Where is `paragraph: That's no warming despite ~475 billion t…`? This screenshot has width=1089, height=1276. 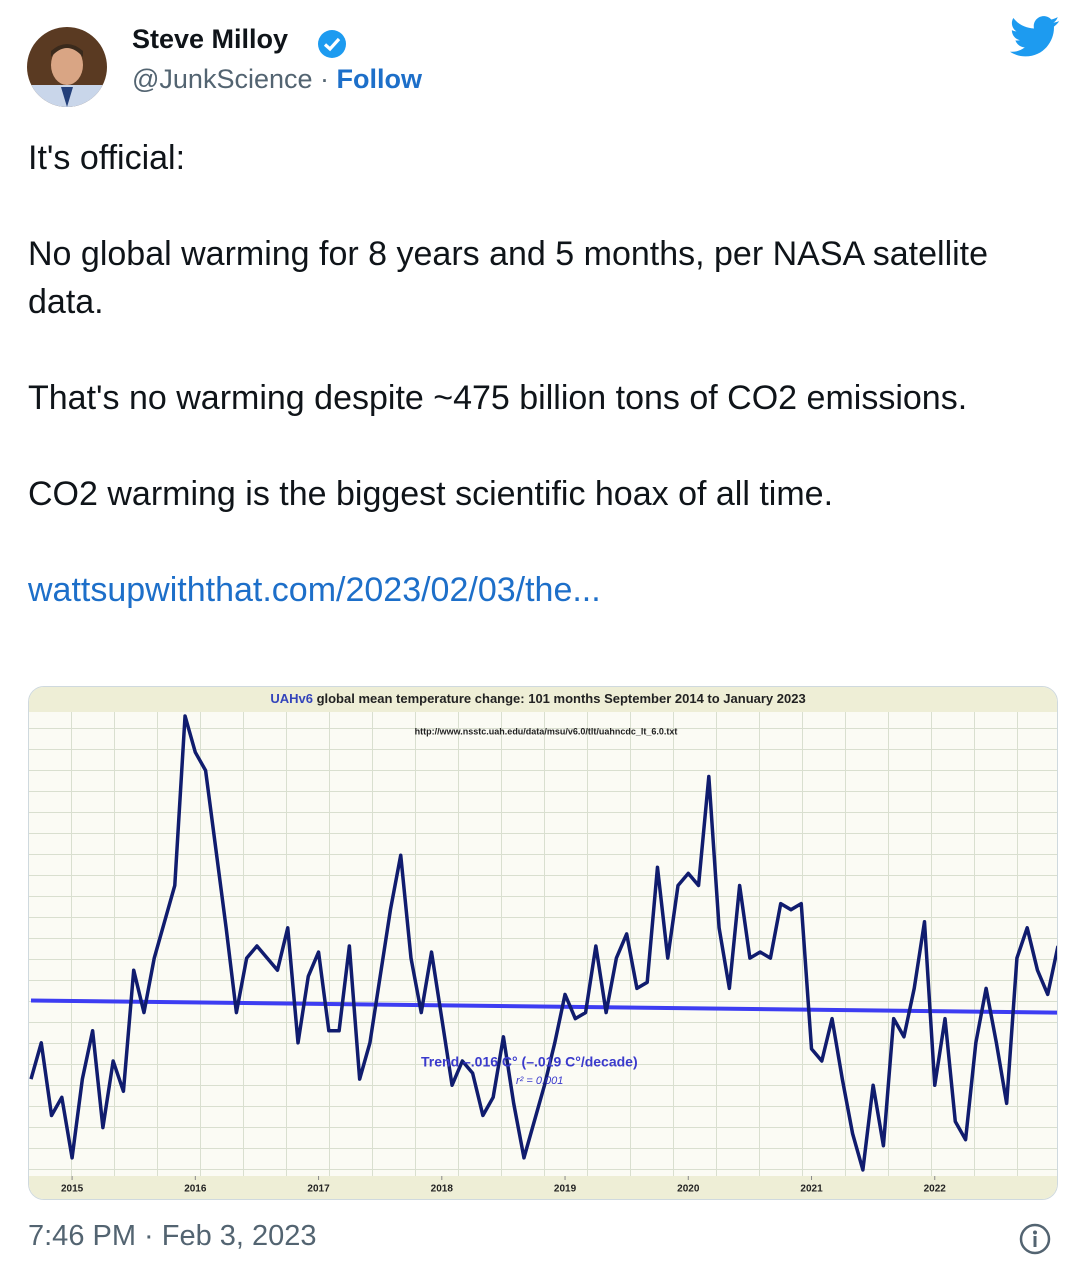 paragraph: That's no warming despite ~475 billion t… is located at coordinates (498, 398).